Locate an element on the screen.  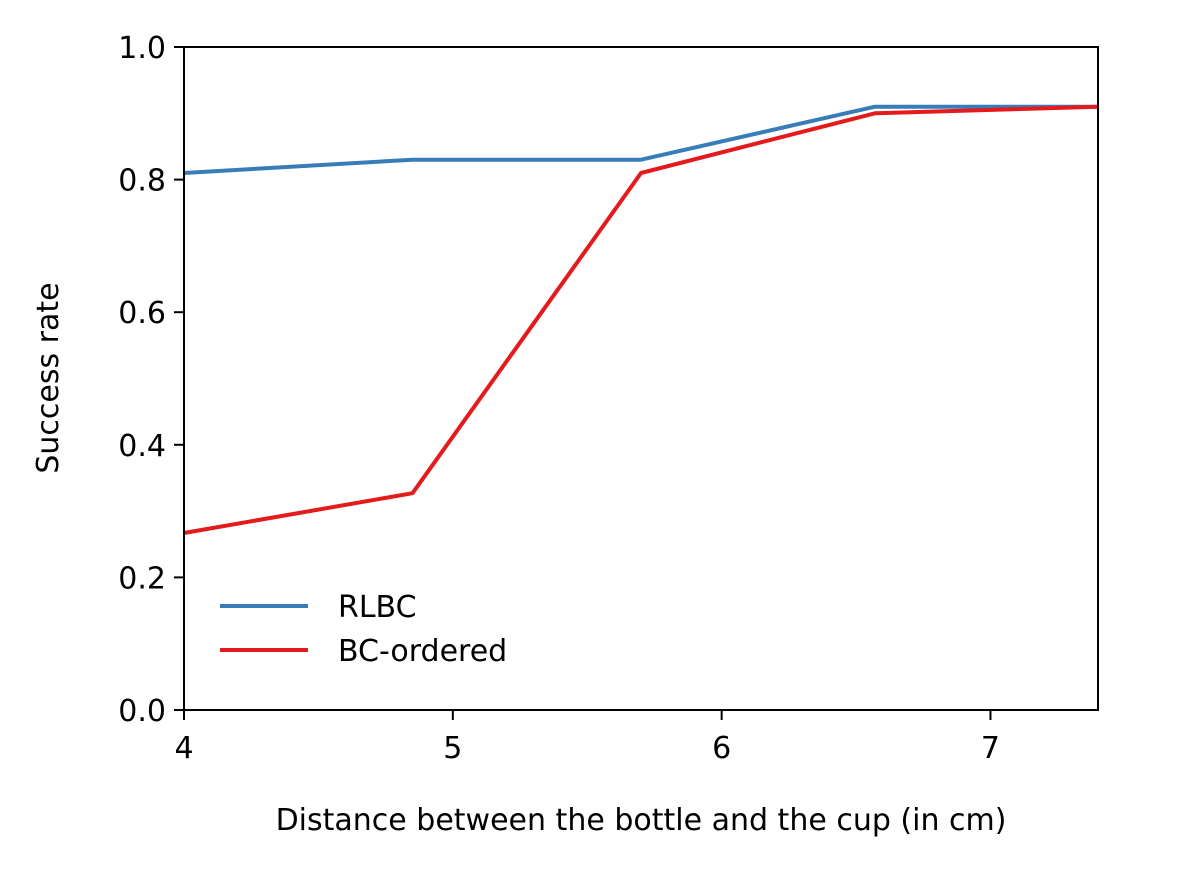
y-axis-label: Success rate is located at coordinates (48, 377).